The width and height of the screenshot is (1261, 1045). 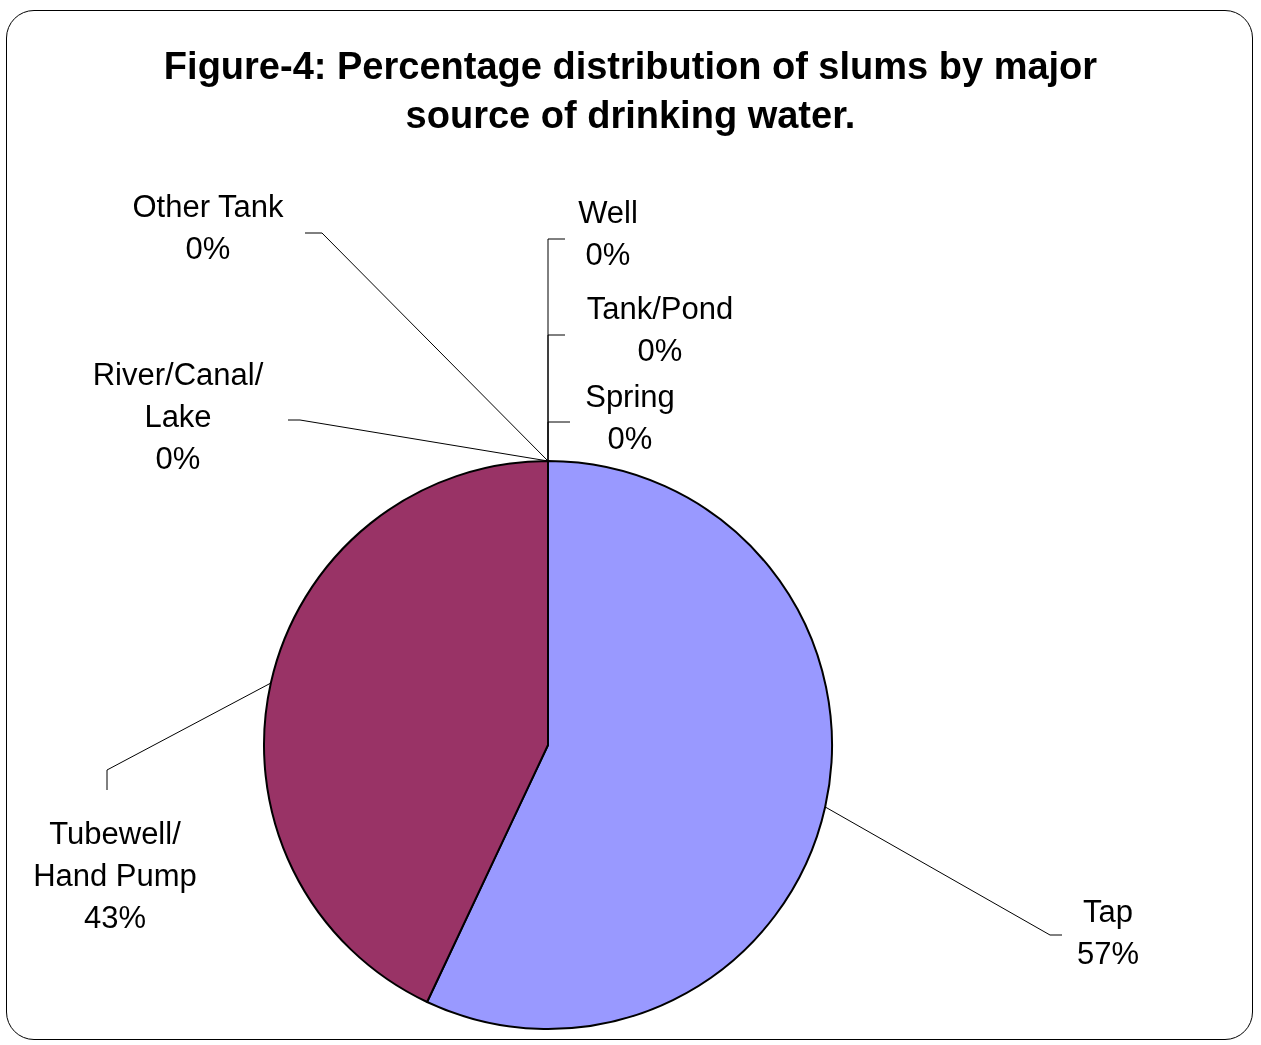 I want to click on category-label: Spring, so click(x=630, y=396).